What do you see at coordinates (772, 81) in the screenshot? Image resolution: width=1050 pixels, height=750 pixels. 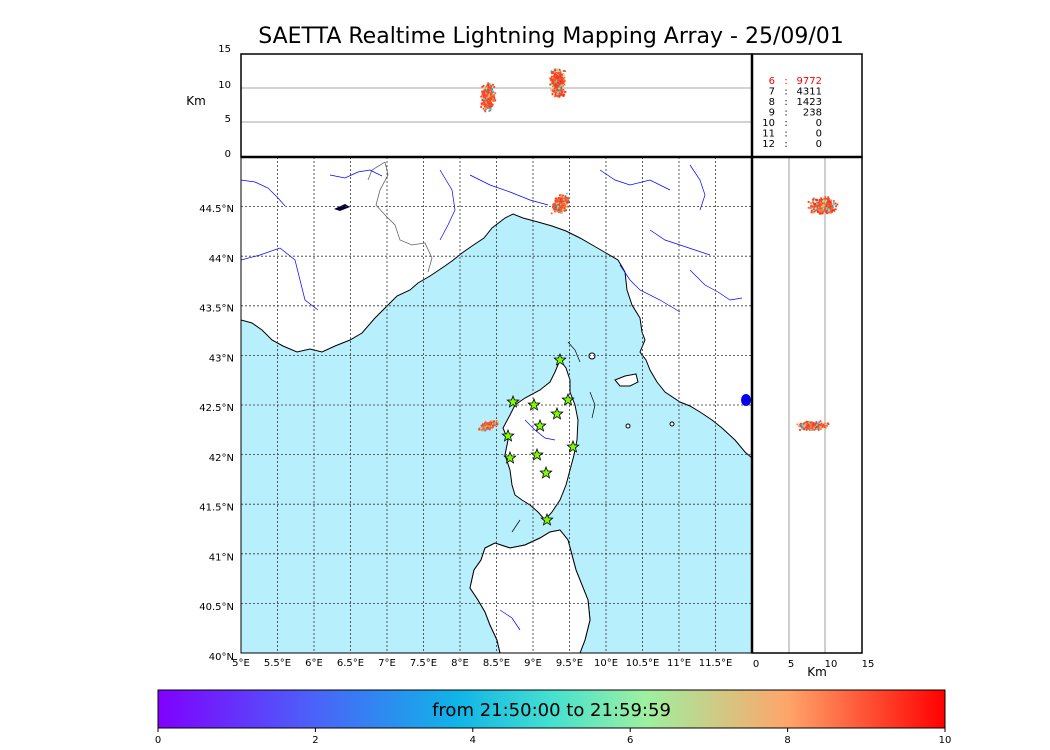 I see `station-count-stations: 6` at bounding box center [772, 81].